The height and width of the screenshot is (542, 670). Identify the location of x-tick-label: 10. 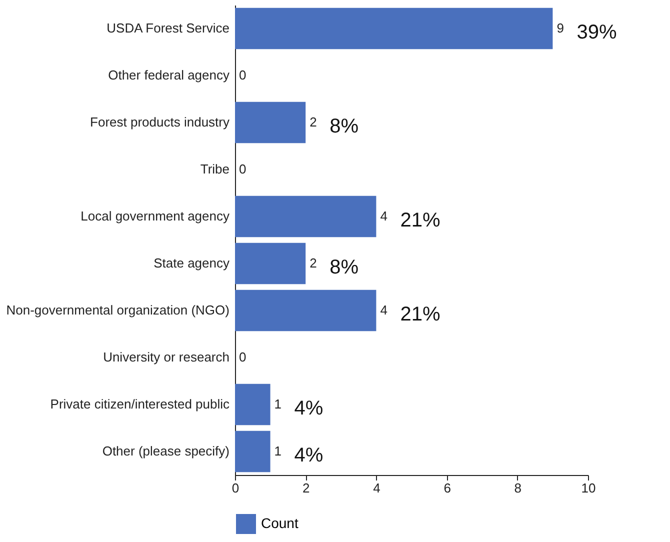
(588, 488).